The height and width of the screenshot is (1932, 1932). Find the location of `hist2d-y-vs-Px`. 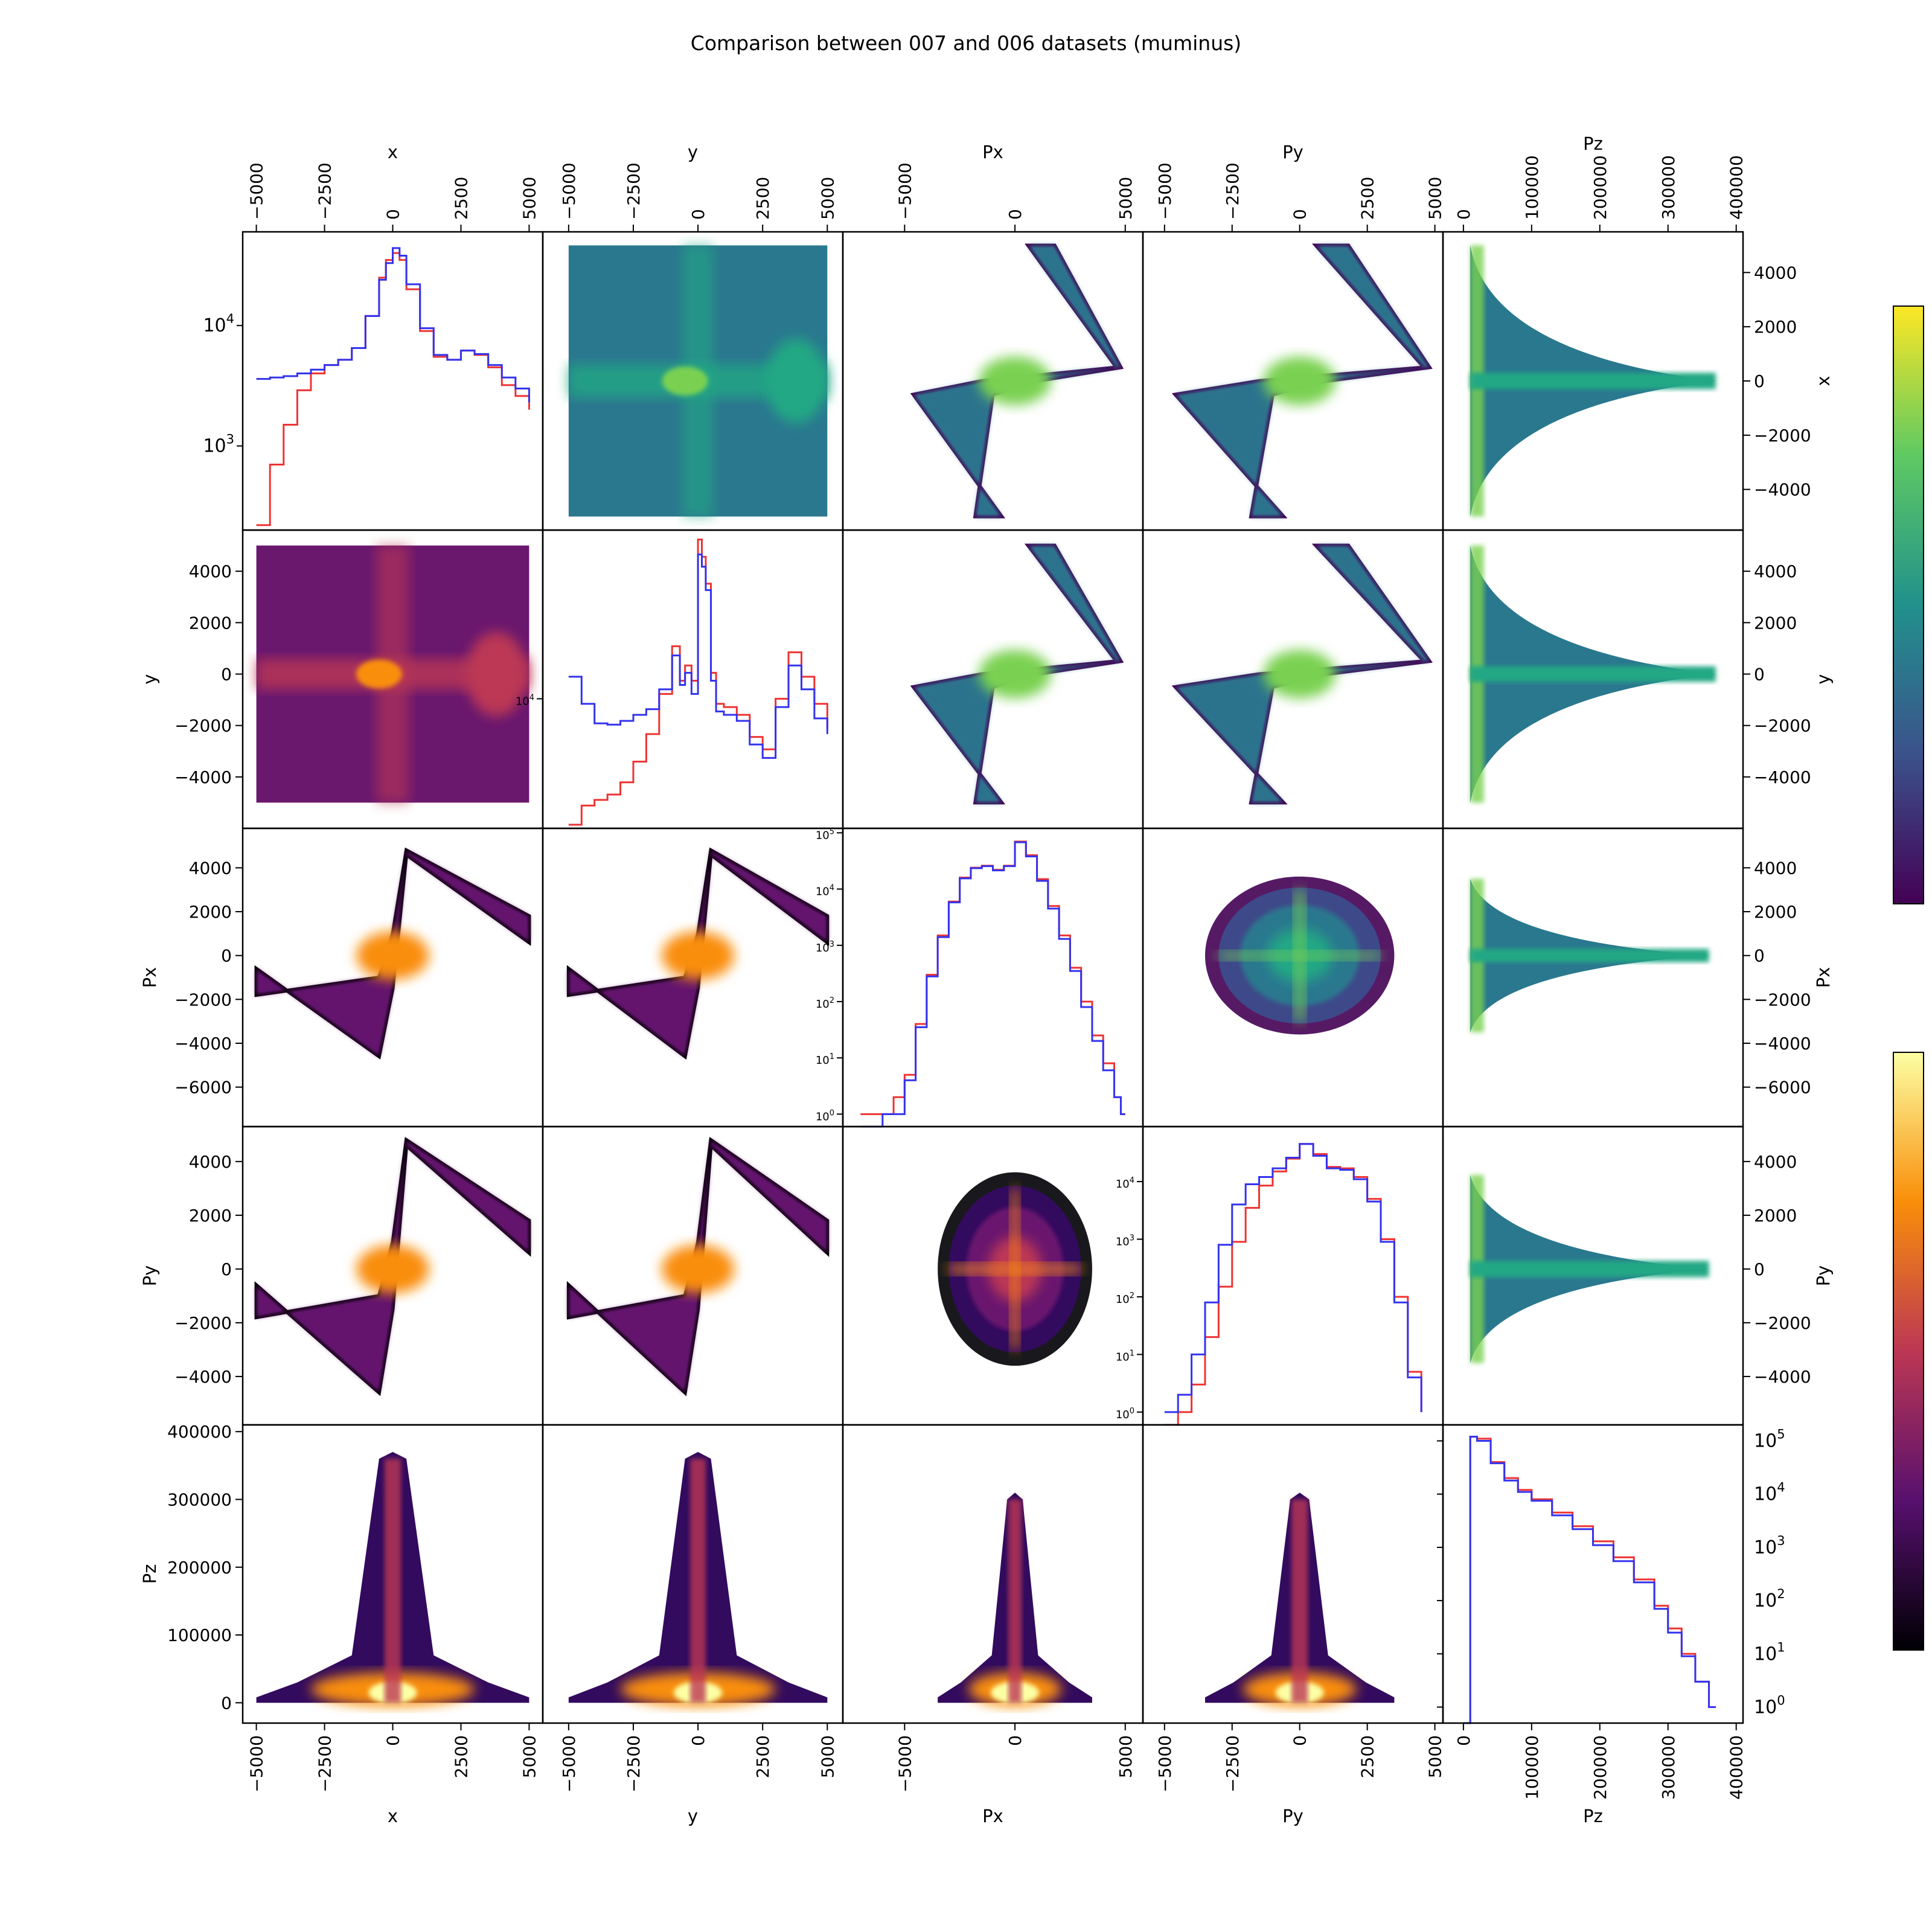

hist2d-y-vs-Px is located at coordinates (1017, 674).